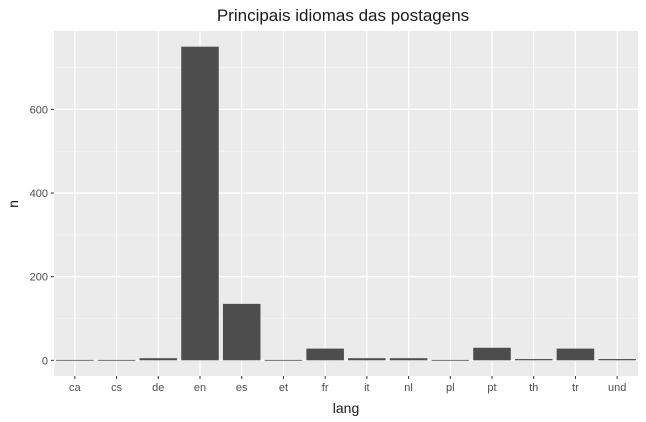  Describe the element at coordinates (533, 388) in the screenshot. I see `x-tick-label: th` at that location.